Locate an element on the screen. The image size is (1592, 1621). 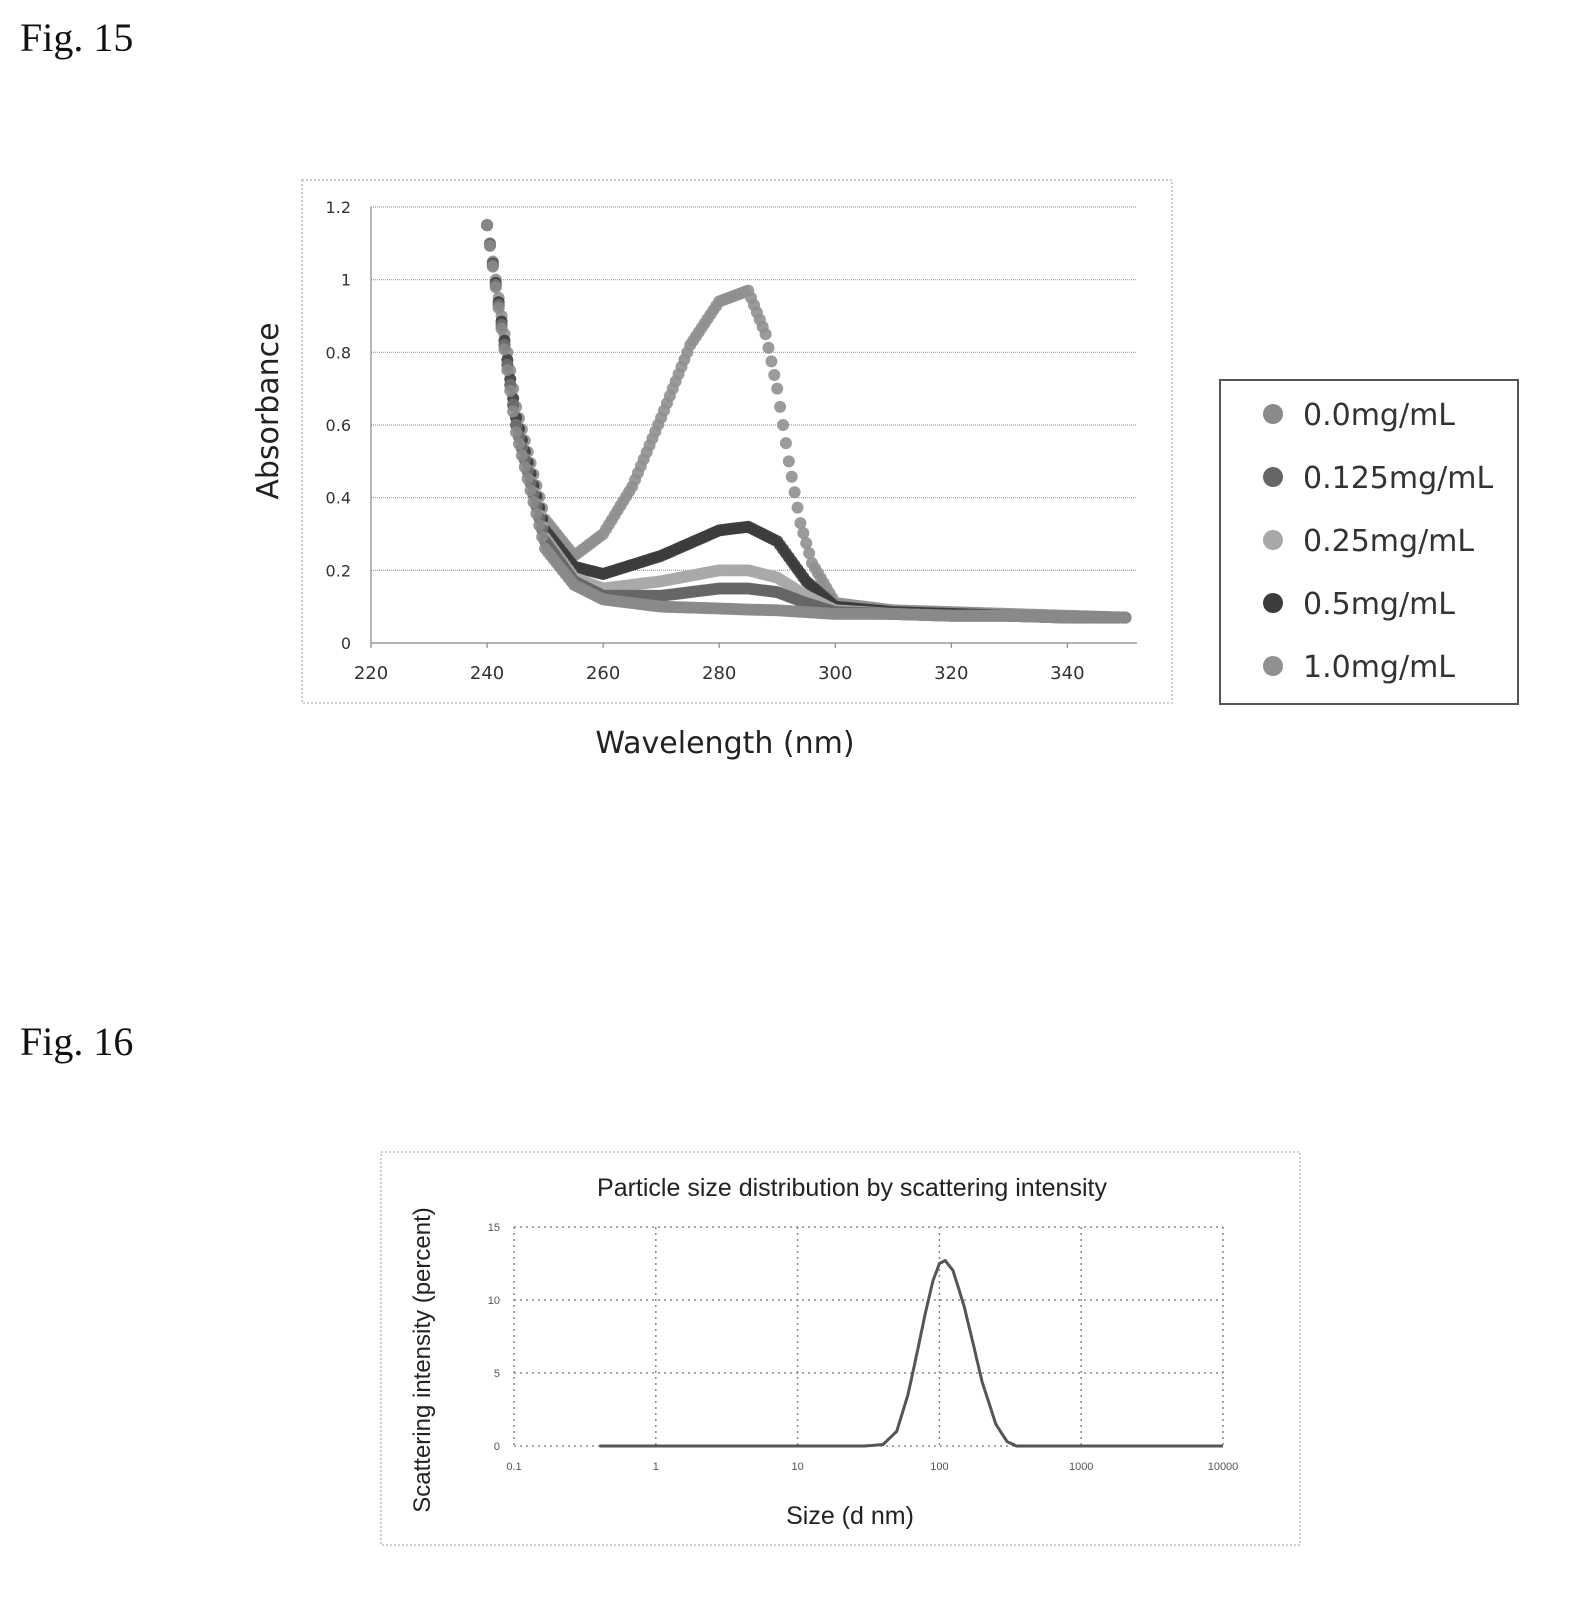
absorbance-chart-y-axis-label: Absorbance is located at coordinates (268, 410).